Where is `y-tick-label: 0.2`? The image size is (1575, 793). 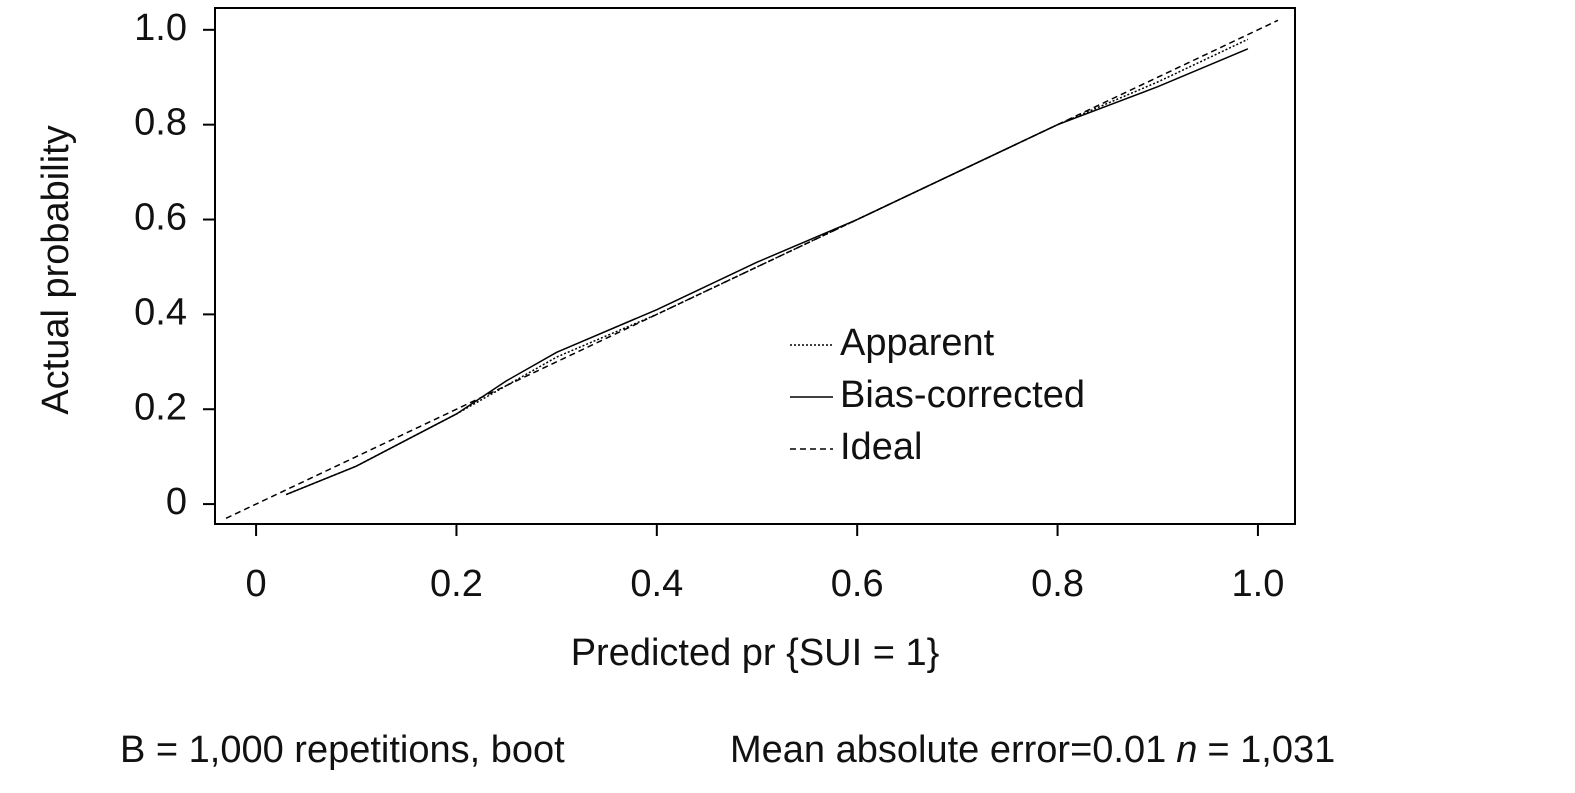 y-tick-label: 0.2 is located at coordinates (160, 407).